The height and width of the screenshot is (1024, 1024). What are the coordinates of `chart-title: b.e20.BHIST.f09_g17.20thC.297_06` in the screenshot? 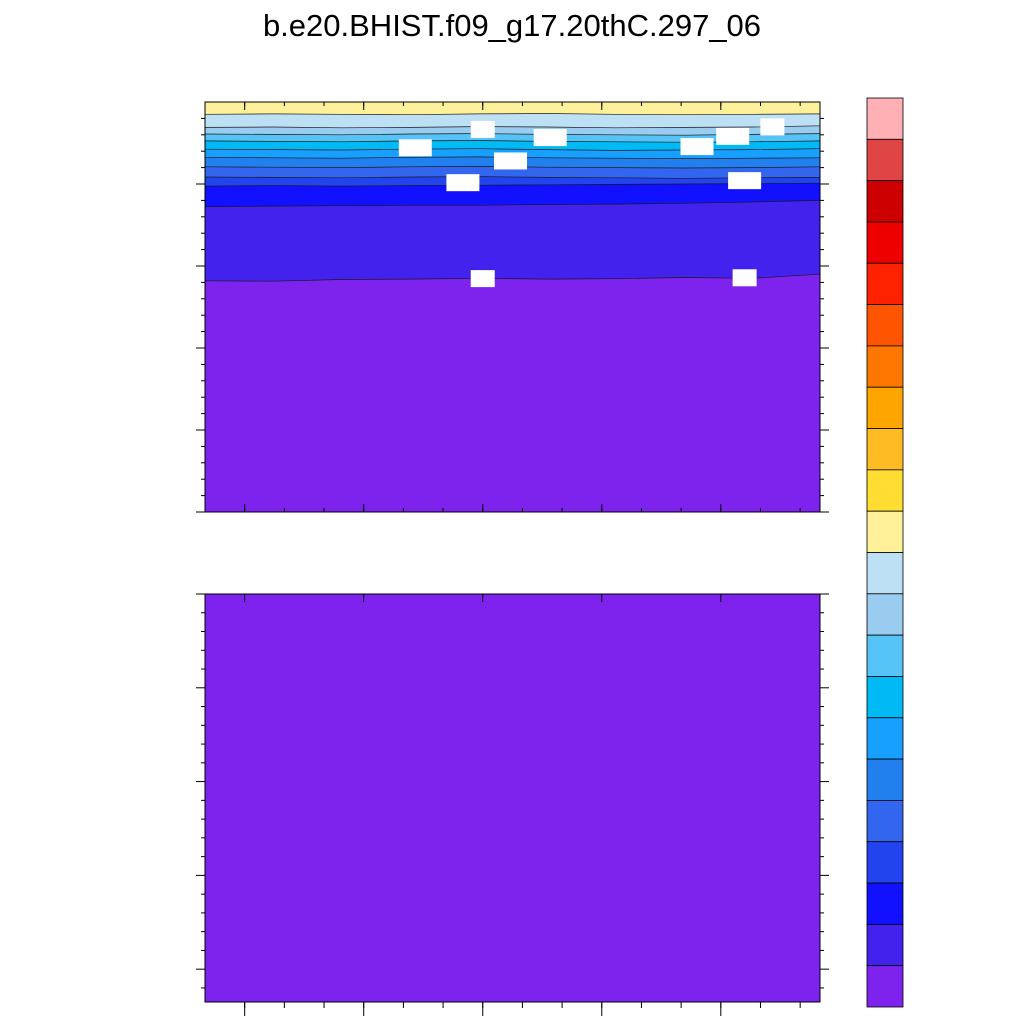 It's located at (512, 25).